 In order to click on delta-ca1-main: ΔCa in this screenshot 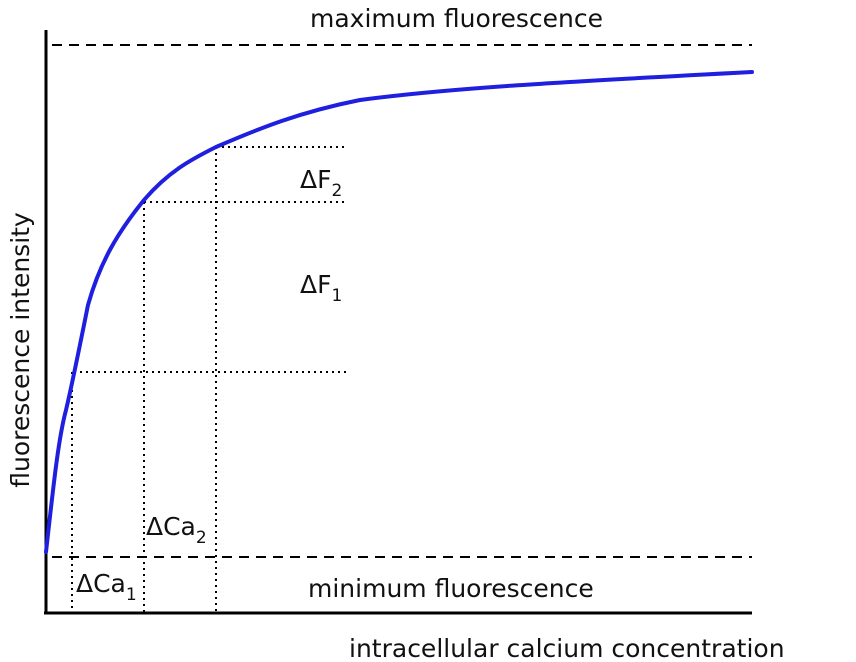, I will do `click(101, 583)`.